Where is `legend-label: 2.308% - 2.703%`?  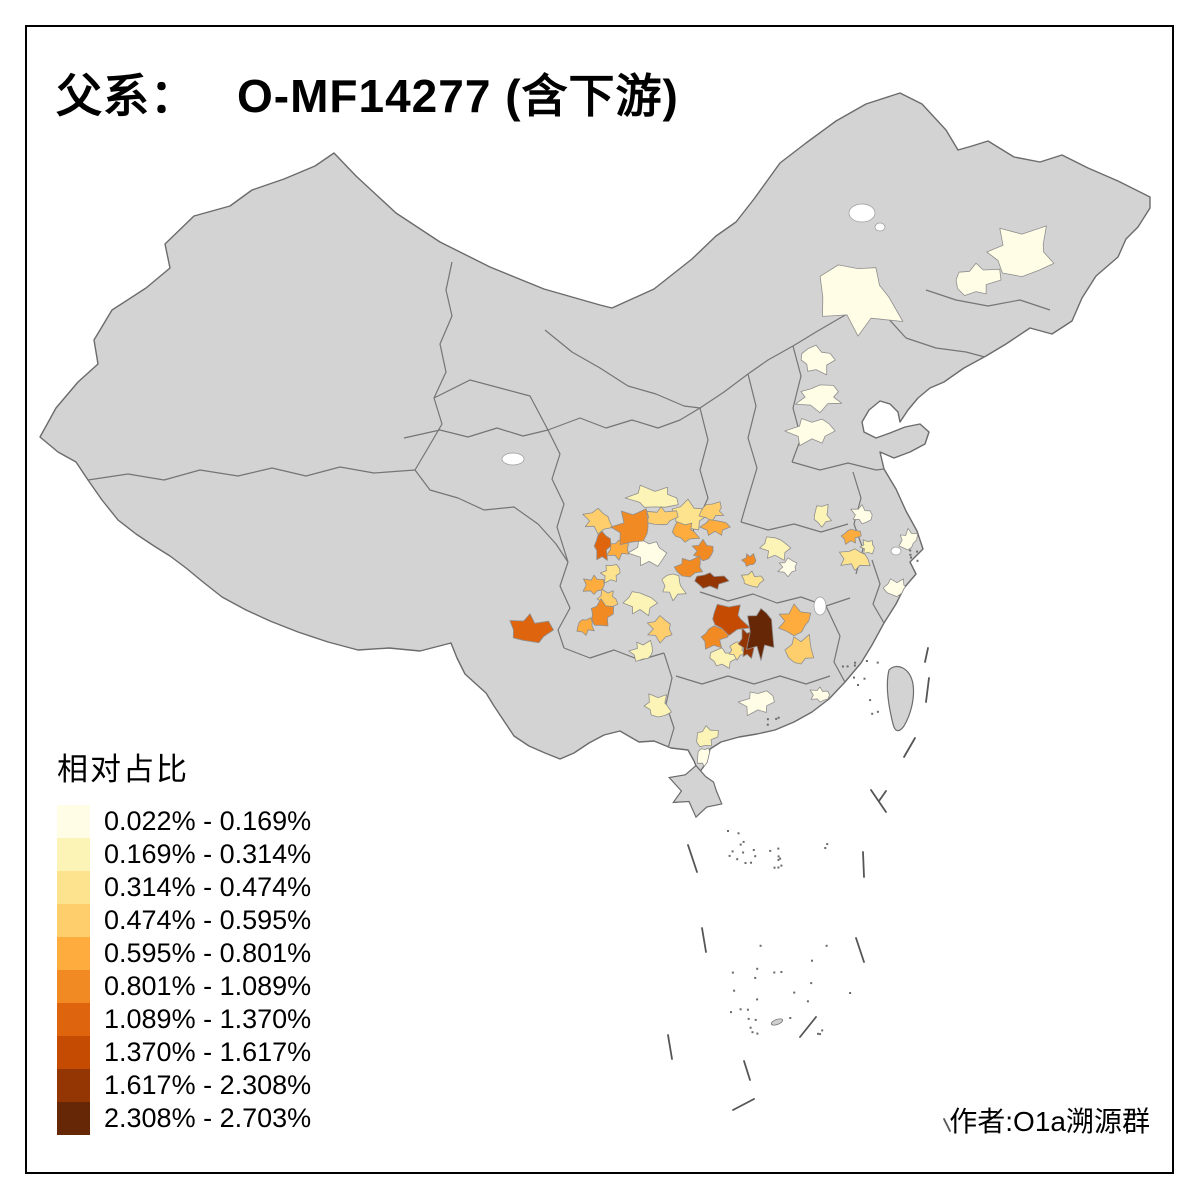
legend-label: 2.308% - 2.703% is located at coordinates (208, 1118).